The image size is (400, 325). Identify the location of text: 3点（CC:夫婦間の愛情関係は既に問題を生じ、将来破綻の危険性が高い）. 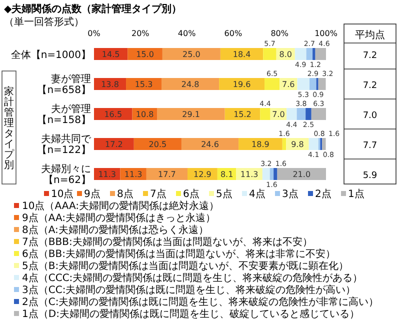
(189, 290).